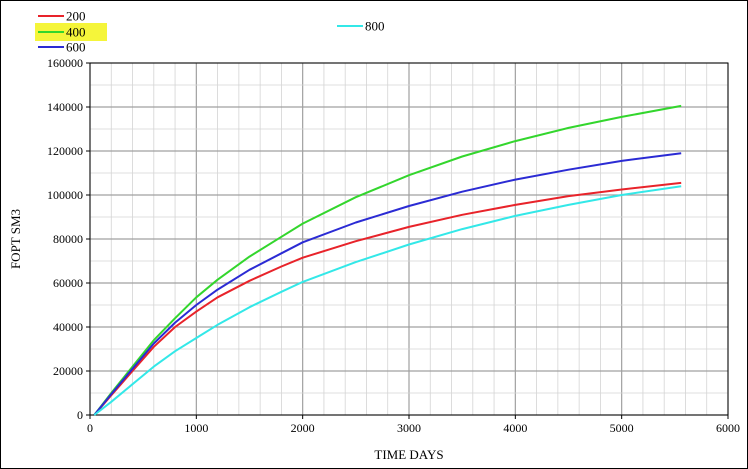 The height and width of the screenshot is (469, 748). I want to click on y-tick-label: 0, so click(80, 415).